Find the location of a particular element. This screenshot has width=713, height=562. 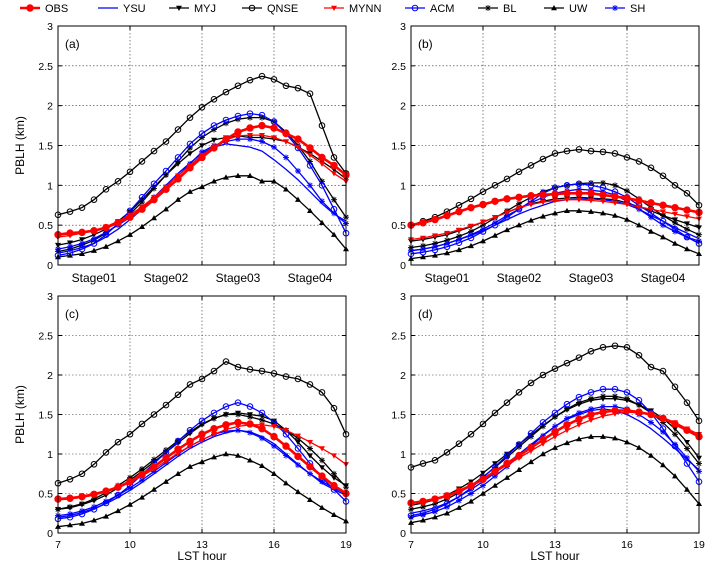

series-uw is located at coordinates (555, 479).